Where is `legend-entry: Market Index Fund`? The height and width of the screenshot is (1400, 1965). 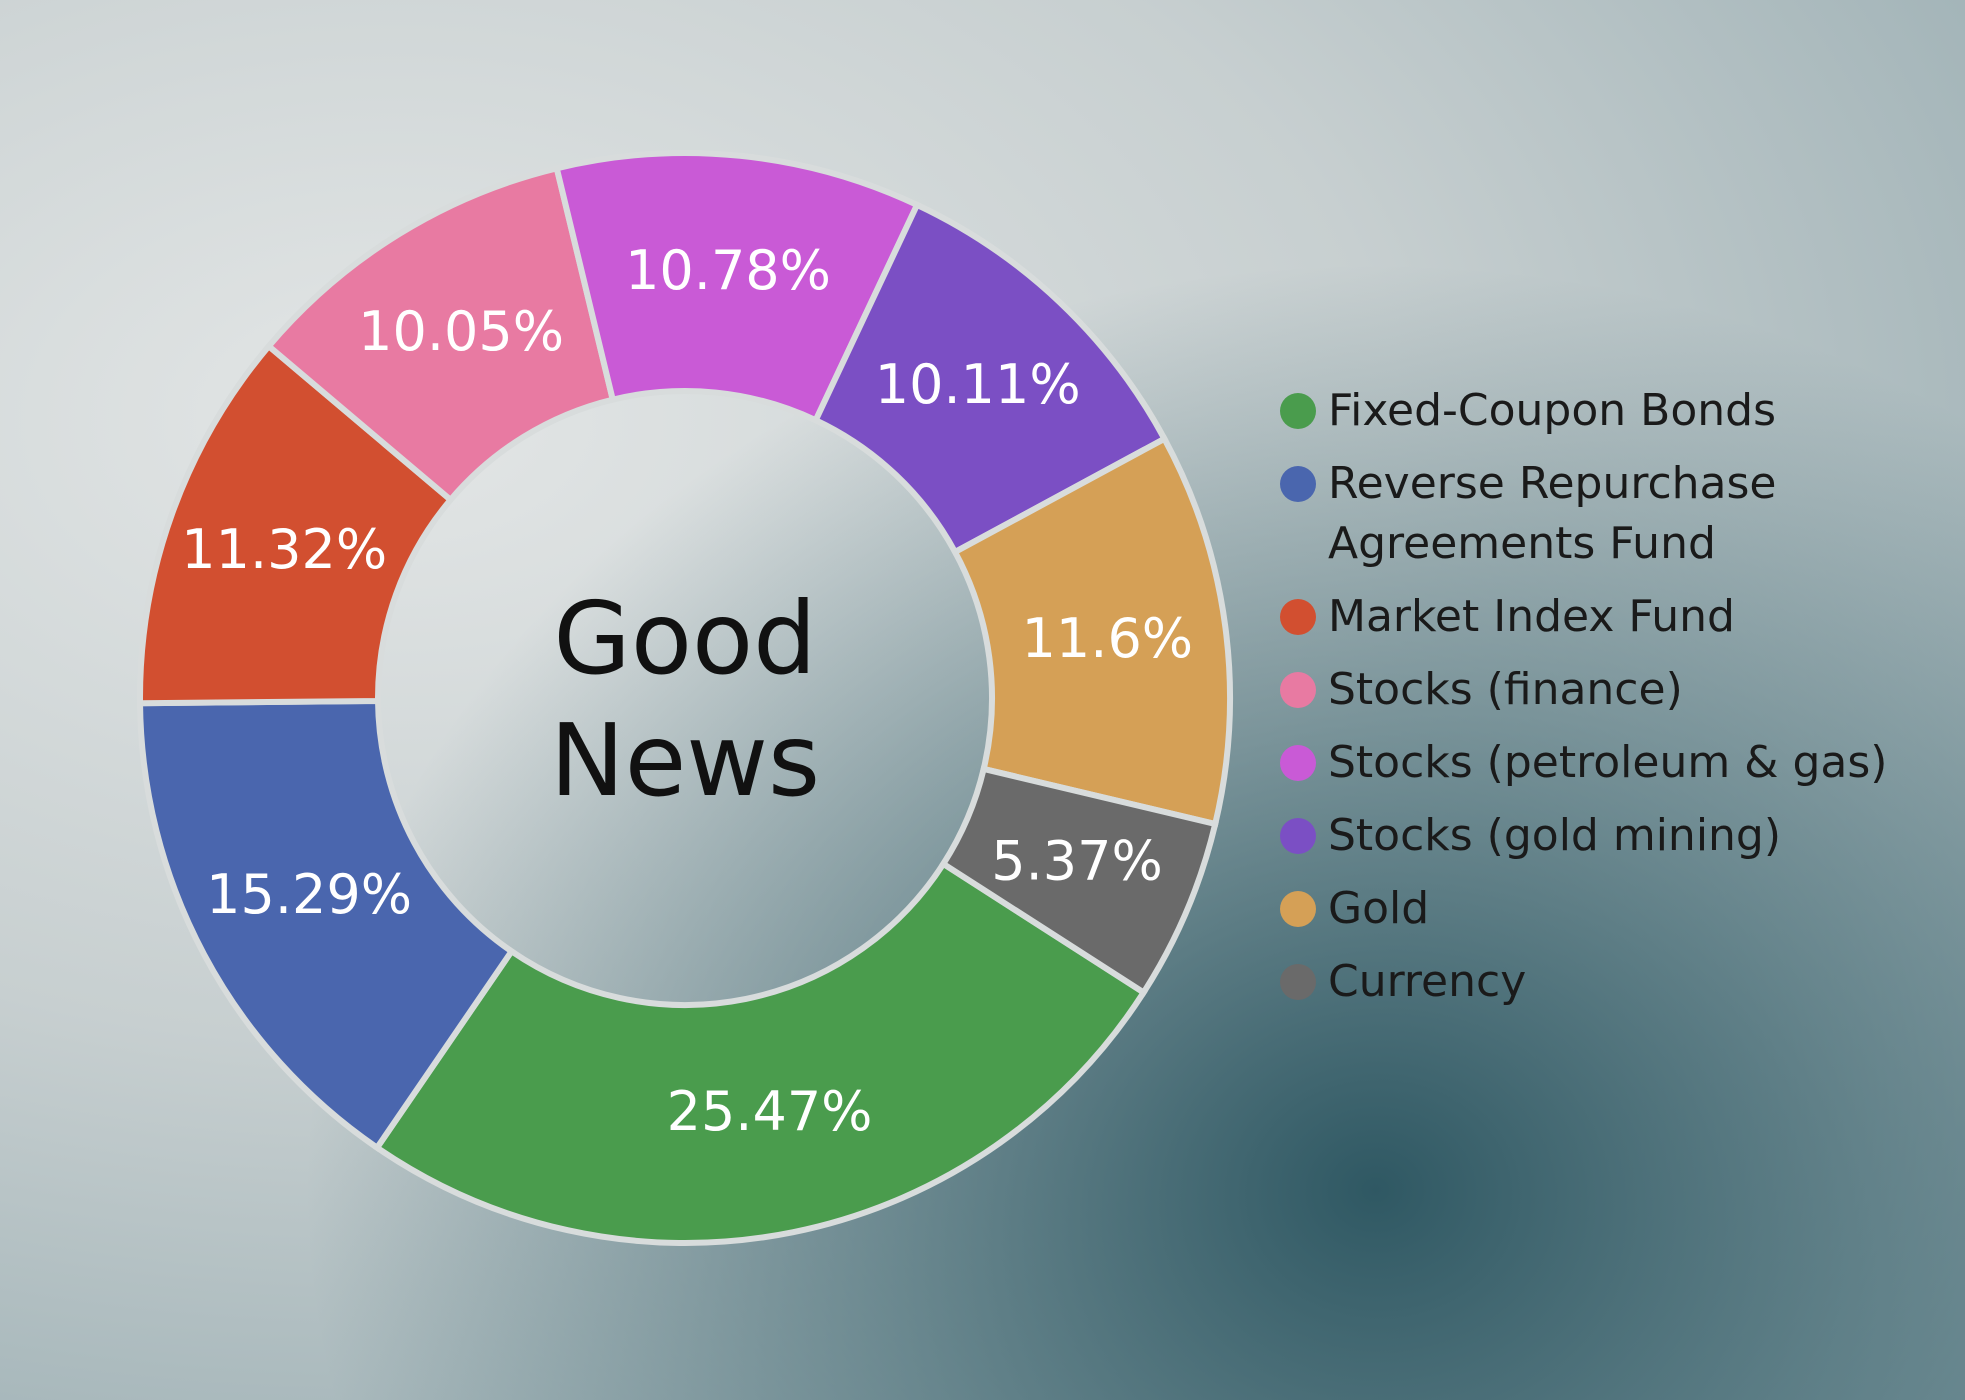
legend-entry: Market Index Fund is located at coordinates (1614, 617).